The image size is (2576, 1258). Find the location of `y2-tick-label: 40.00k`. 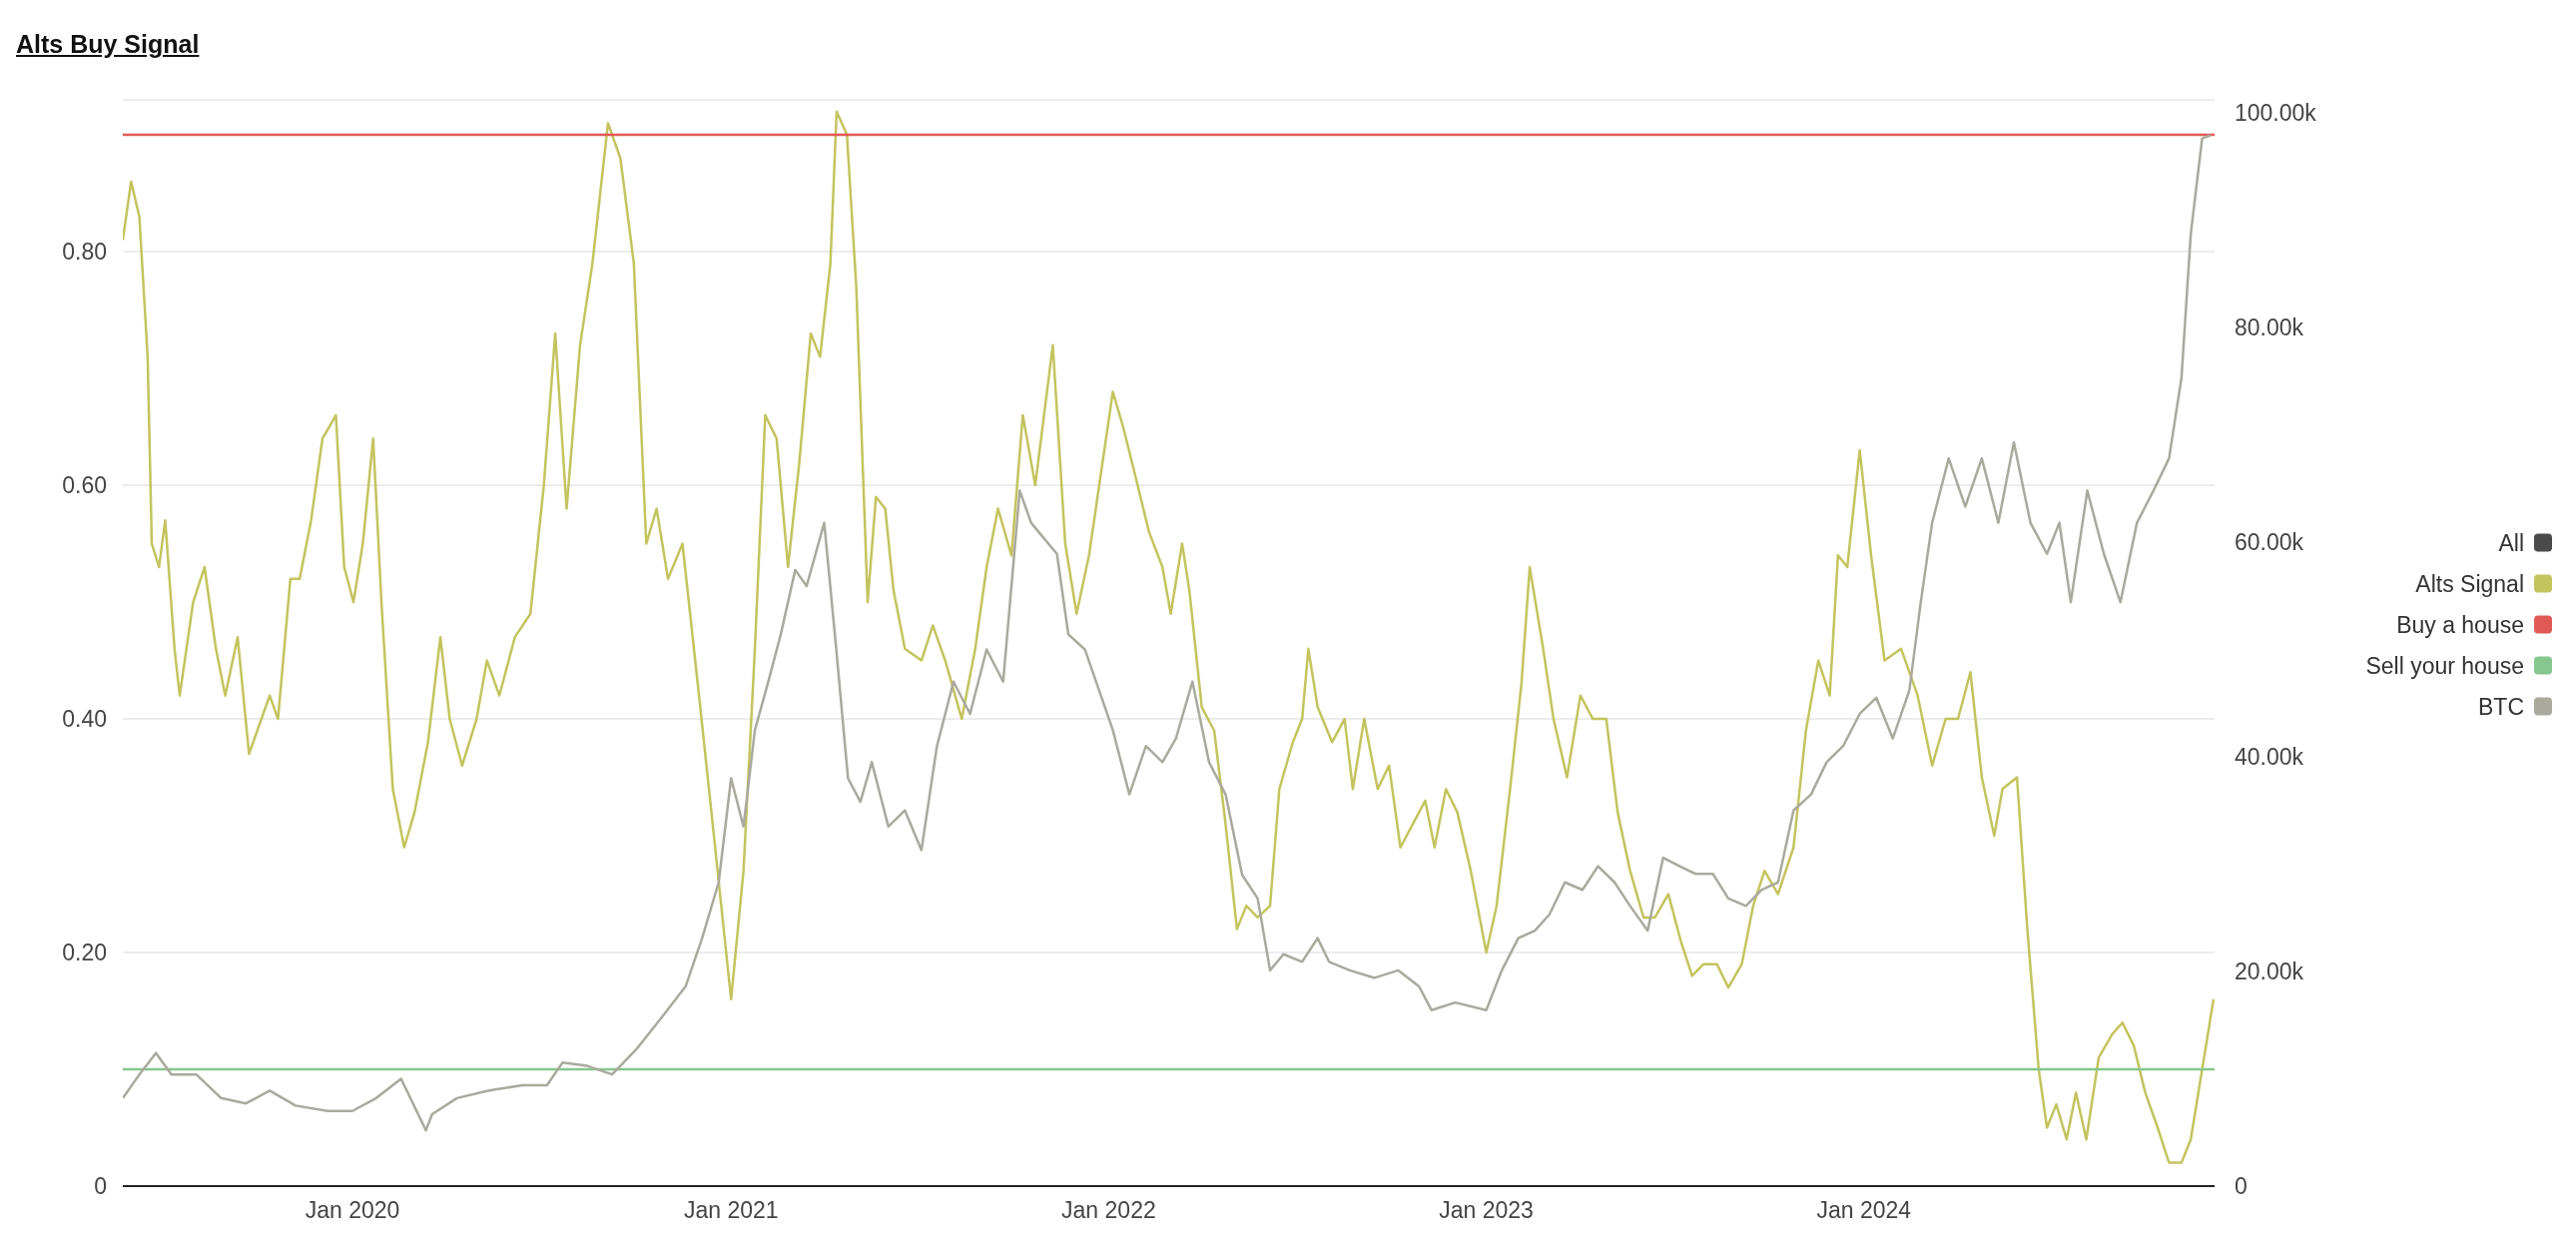

y2-tick-label: 40.00k is located at coordinates (2269, 757).